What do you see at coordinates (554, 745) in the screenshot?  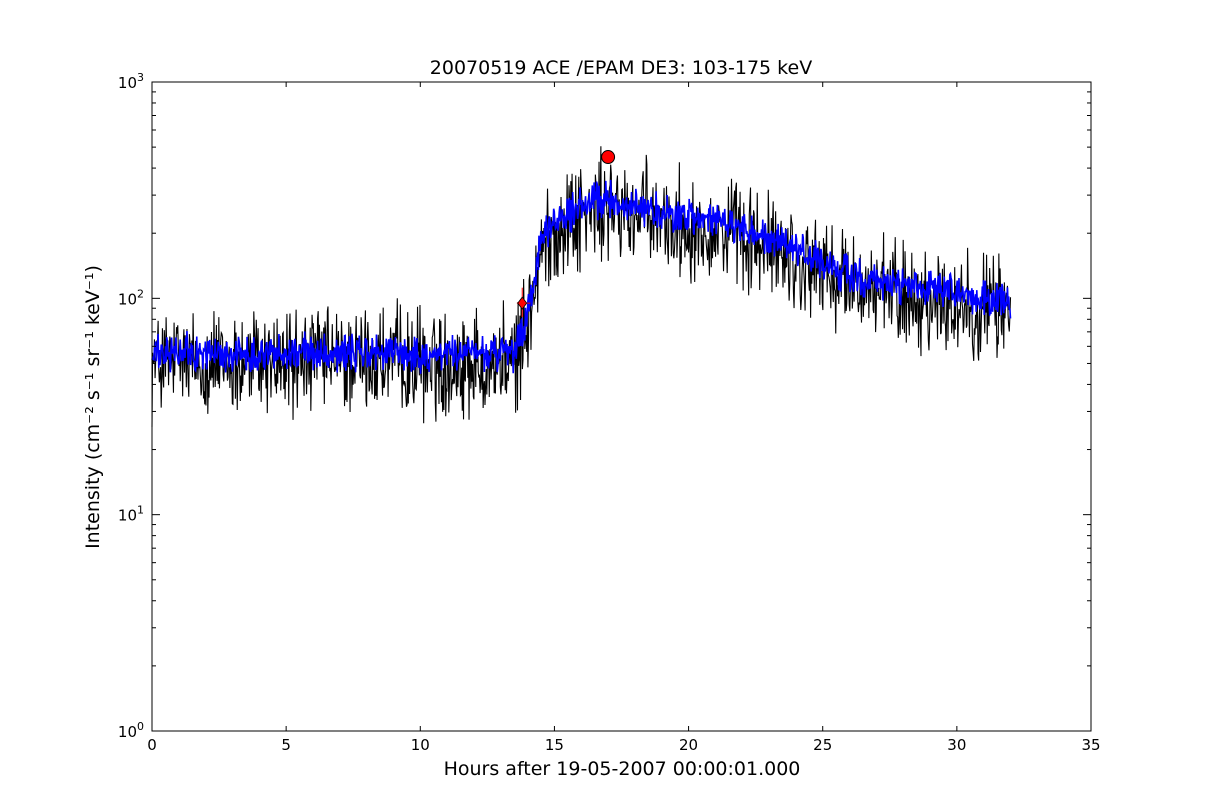 I see `x-tick-label: 15` at bounding box center [554, 745].